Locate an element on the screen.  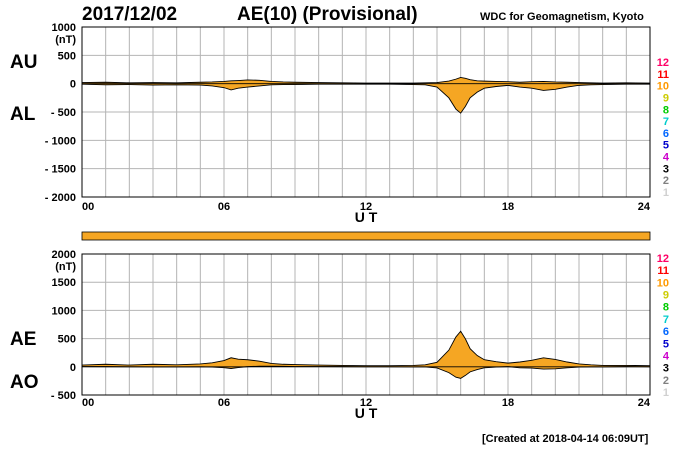
y-tick-label: - 1000 is located at coordinates (60, 141).